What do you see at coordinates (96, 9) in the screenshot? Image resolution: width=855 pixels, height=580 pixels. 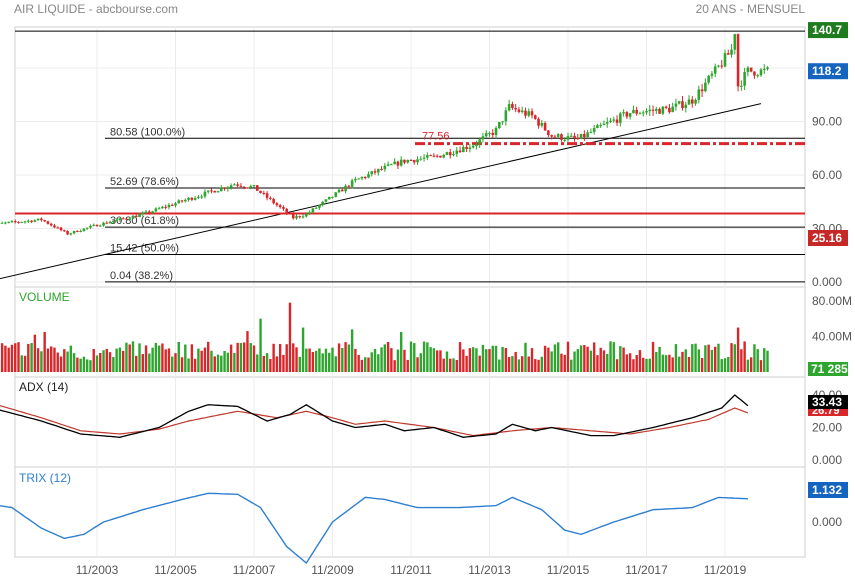 I see `chart-title: AIR LIQUIDE - abcbourse.com` at bounding box center [96, 9].